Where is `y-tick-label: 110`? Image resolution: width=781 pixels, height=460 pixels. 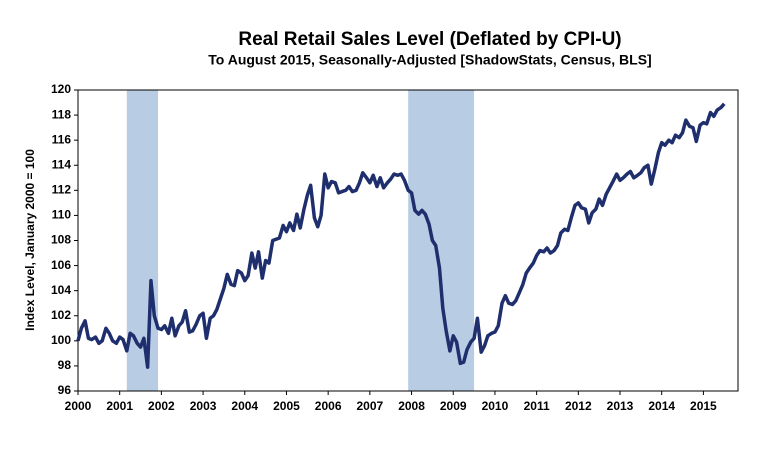 y-tick-label: 110 is located at coordinates (62, 215).